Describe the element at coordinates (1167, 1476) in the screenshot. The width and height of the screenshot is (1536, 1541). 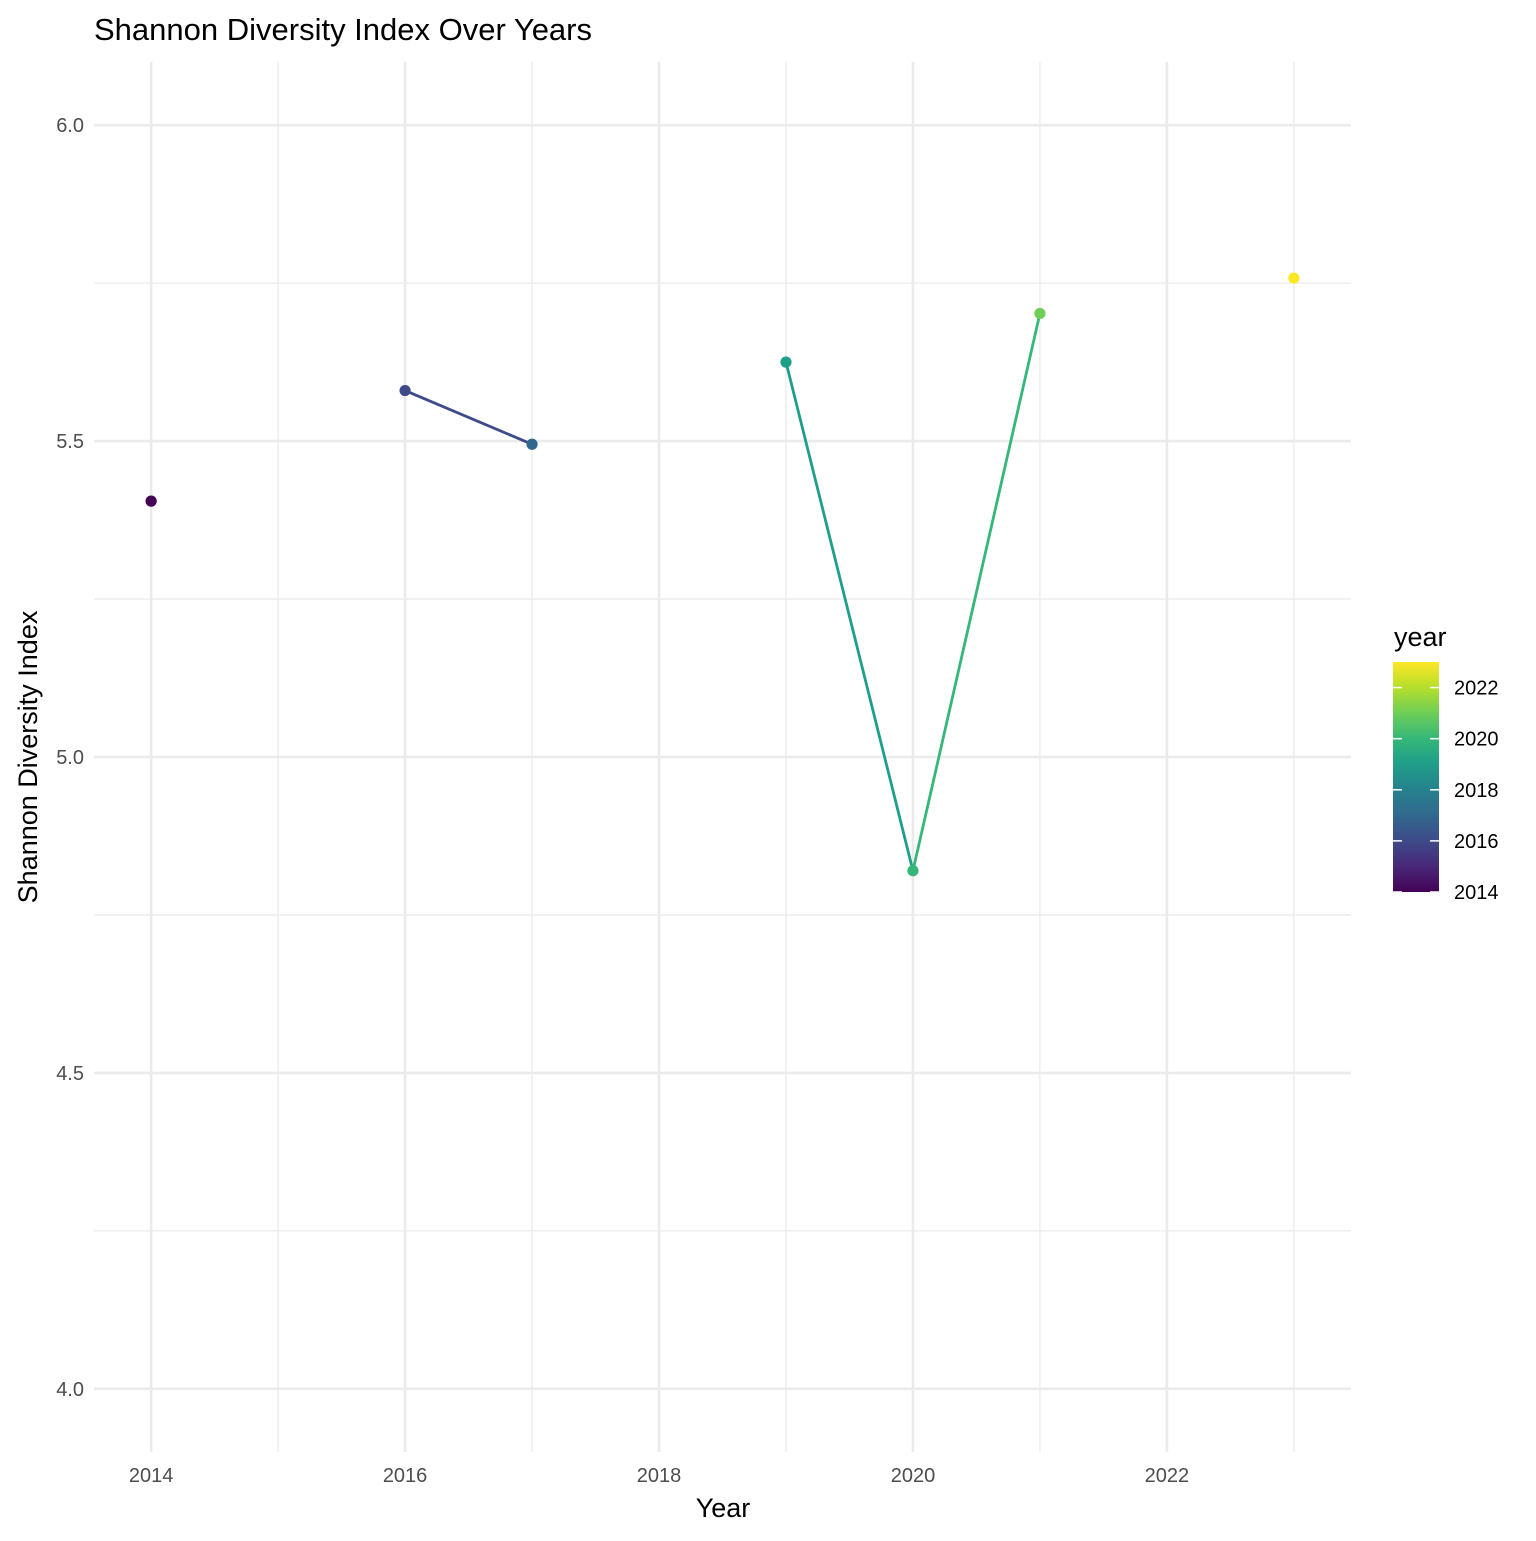
I see `x-tick-label: 2022` at that location.